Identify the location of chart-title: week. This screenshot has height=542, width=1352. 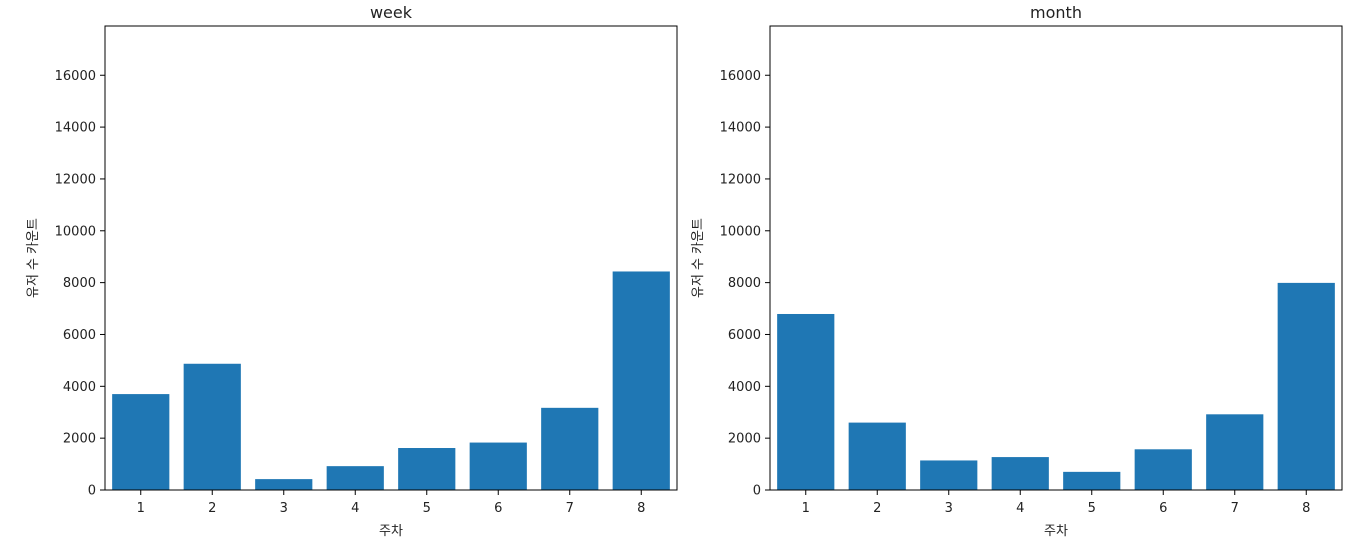
(391, 12).